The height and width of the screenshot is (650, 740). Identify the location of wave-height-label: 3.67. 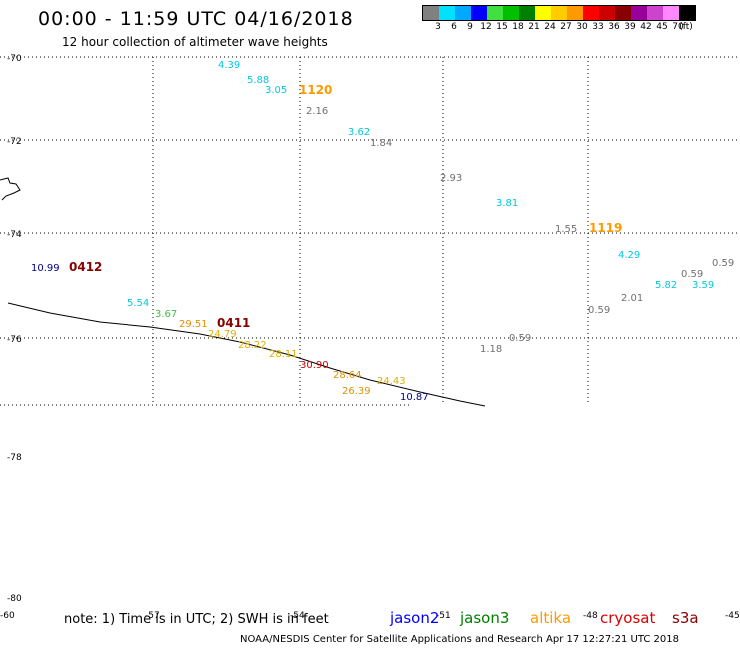
(166, 314).